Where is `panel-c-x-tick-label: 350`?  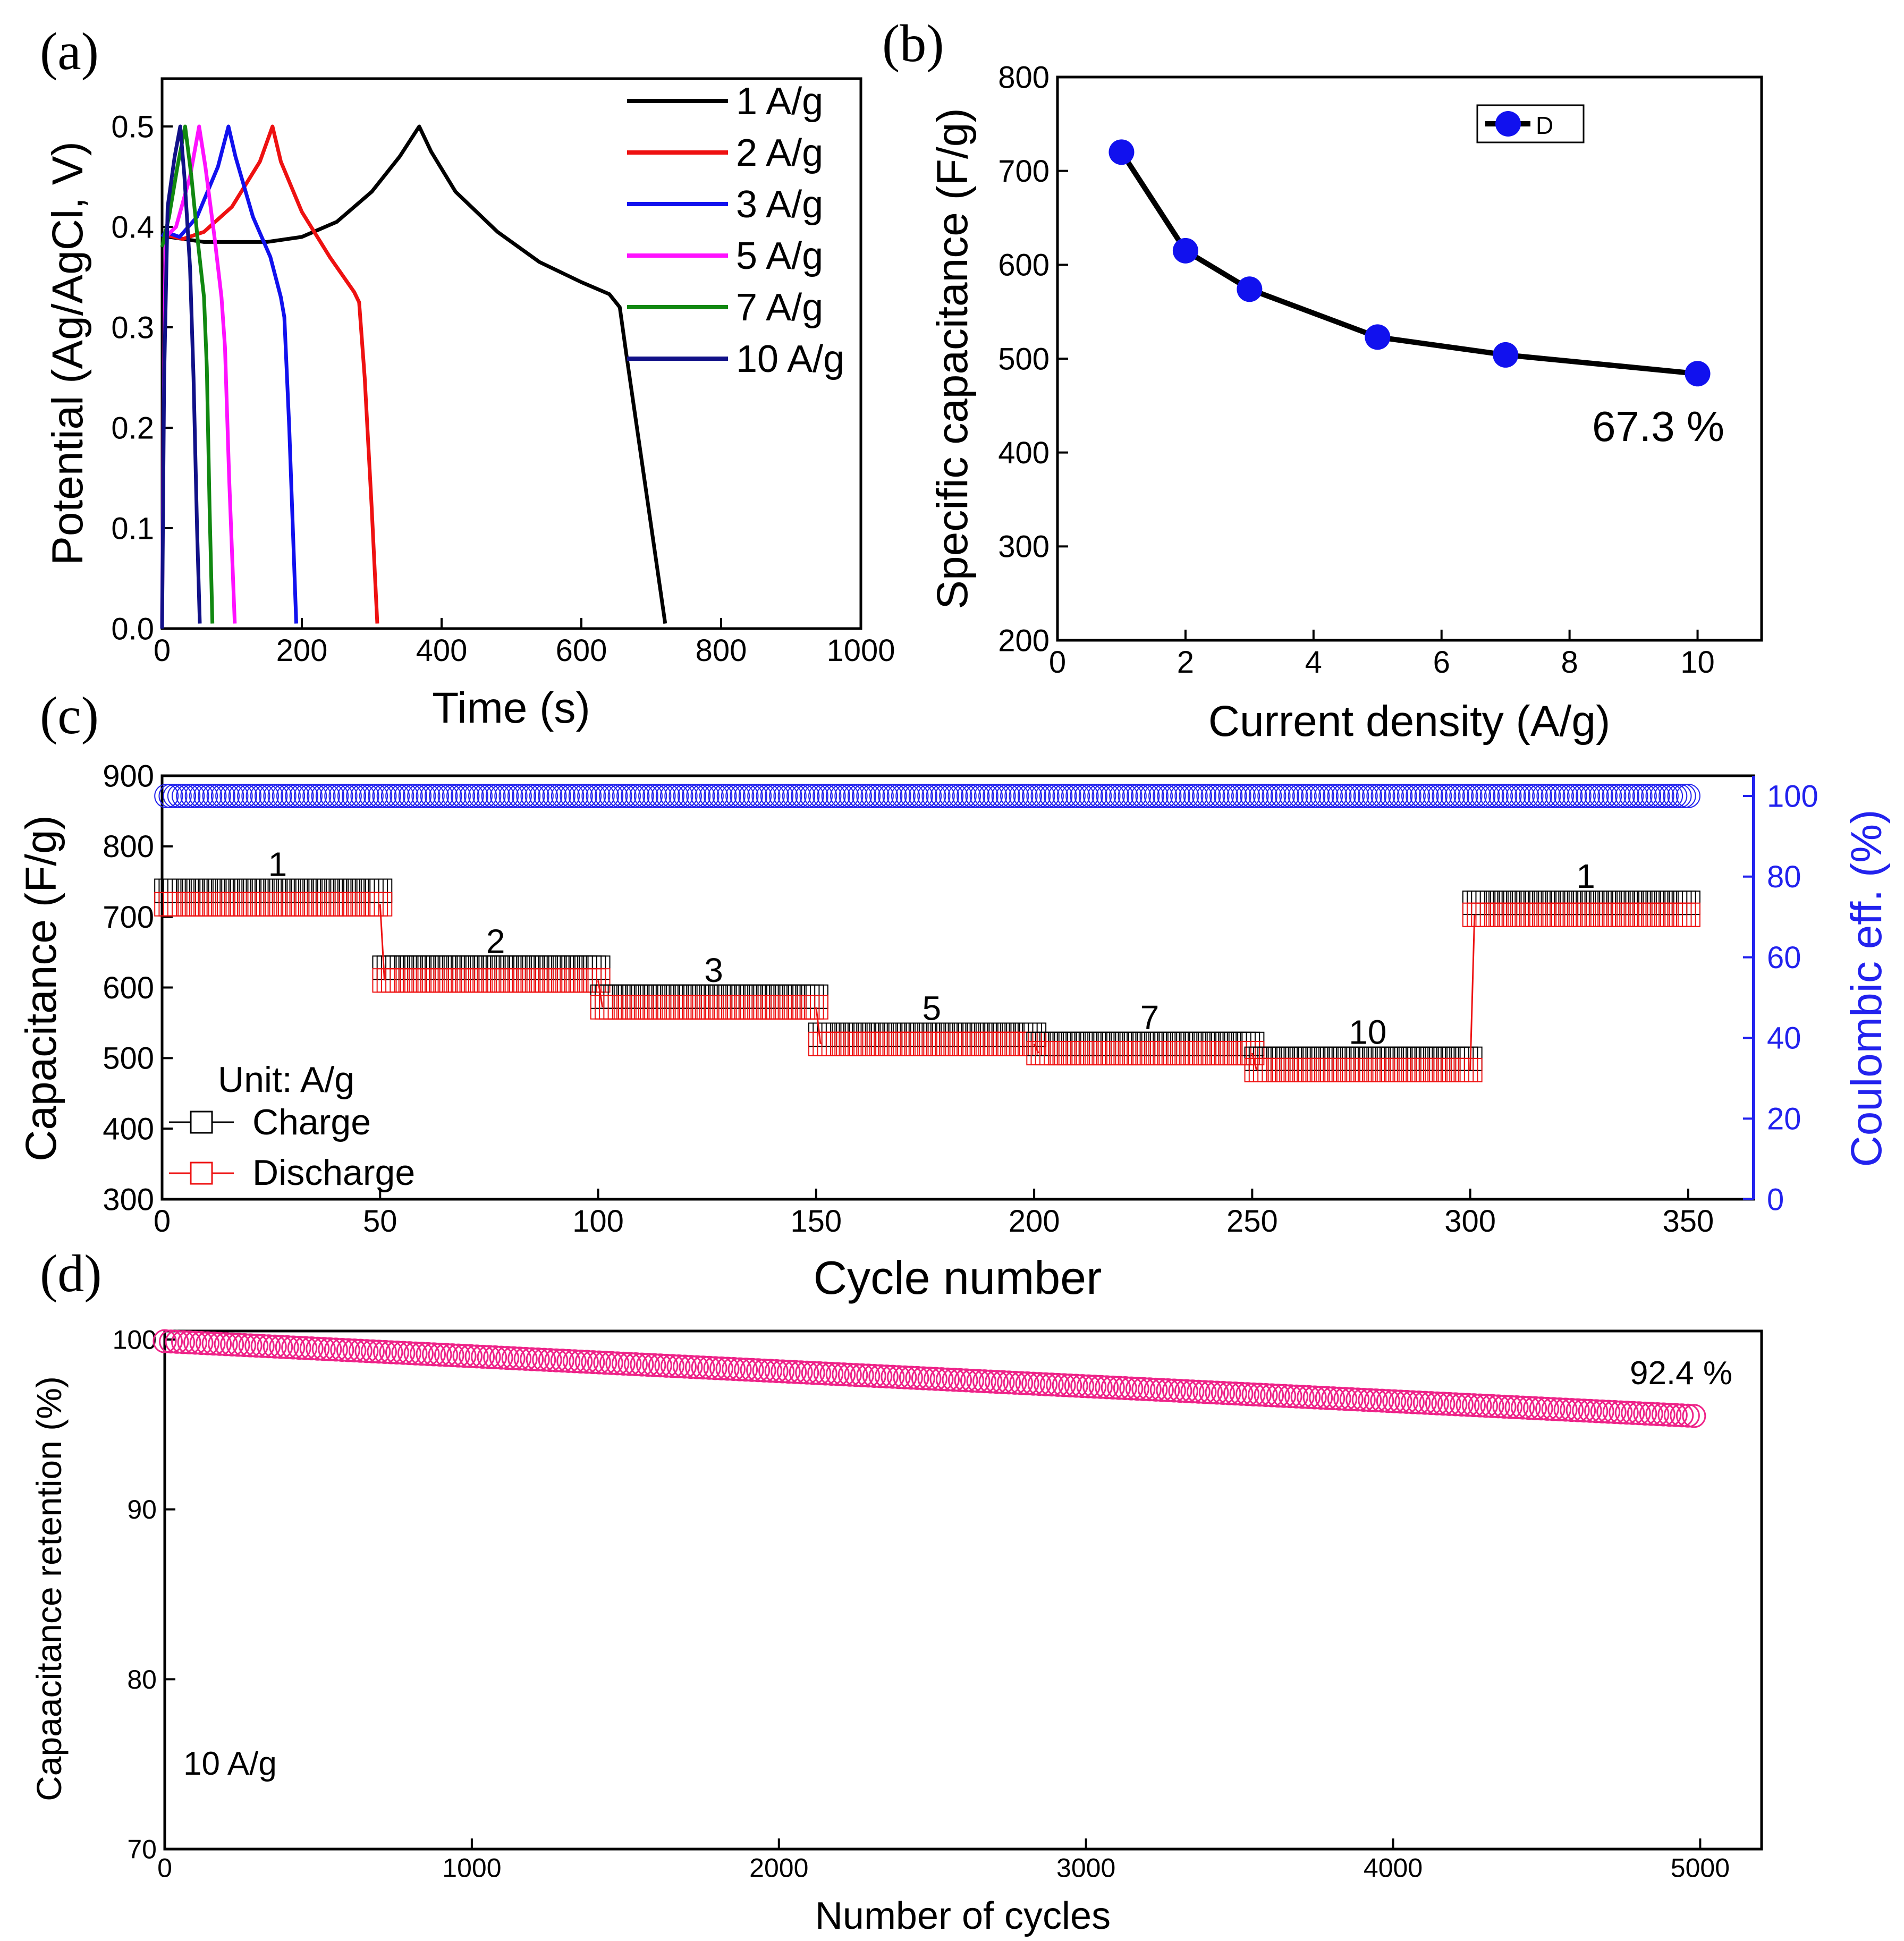 panel-c-x-tick-label: 350 is located at coordinates (1689, 1221).